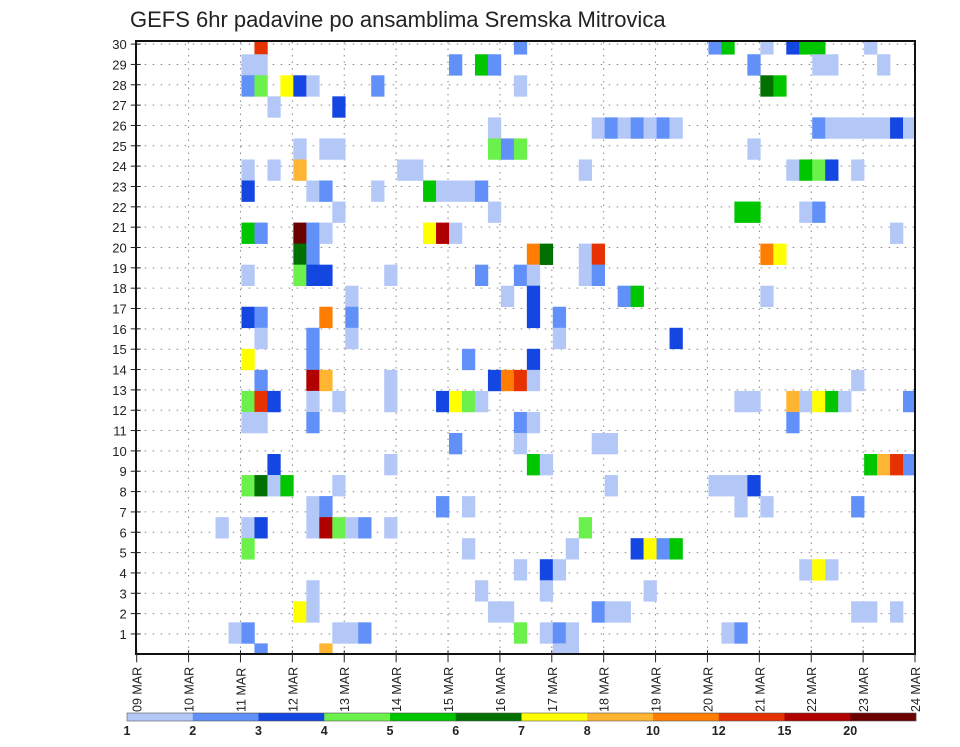 The height and width of the screenshot is (747, 960). Describe the element at coordinates (324, 731) in the screenshot. I see `colorbar-label: 4` at that location.